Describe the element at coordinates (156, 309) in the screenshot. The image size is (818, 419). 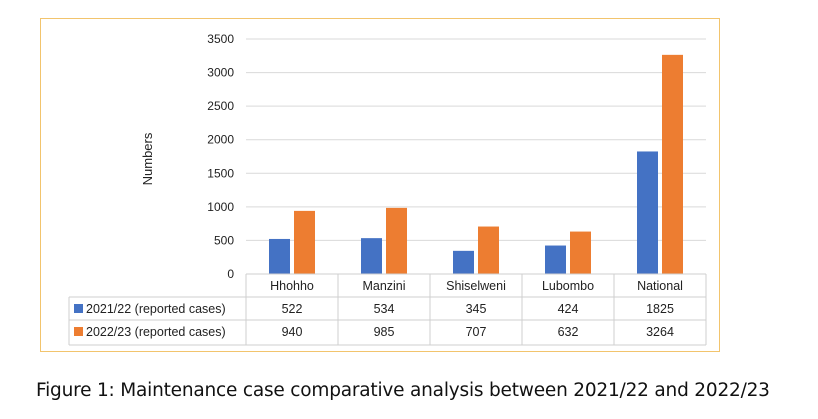
I see `legend-label: 2021/22 (reported cases)` at that location.